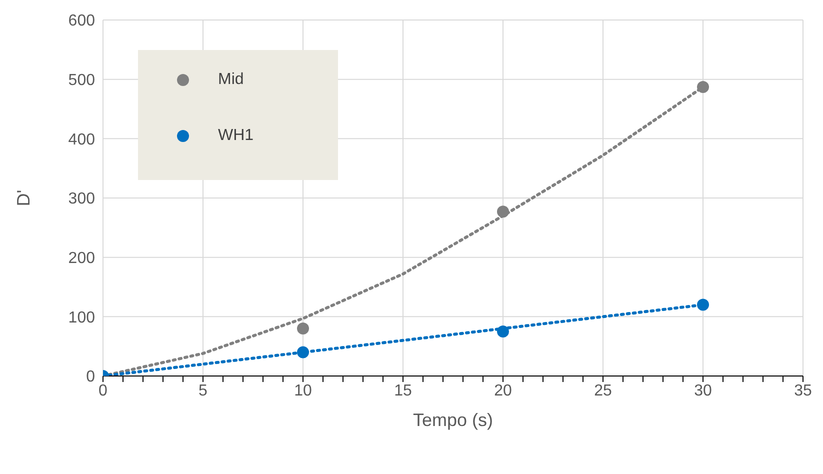 This screenshot has height=474, width=823. Describe the element at coordinates (91, 377) in the screenshot. I see `y-tick-label: 0` at that location.